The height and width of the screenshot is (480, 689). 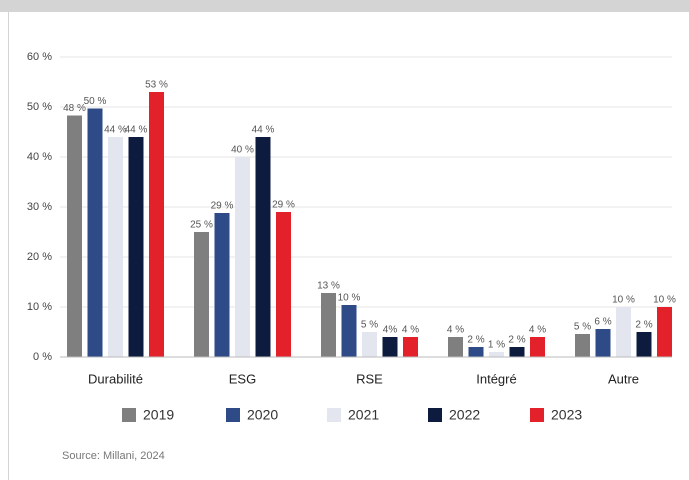 I want to click on value-label: 25 %, so click(x=201, y=225).